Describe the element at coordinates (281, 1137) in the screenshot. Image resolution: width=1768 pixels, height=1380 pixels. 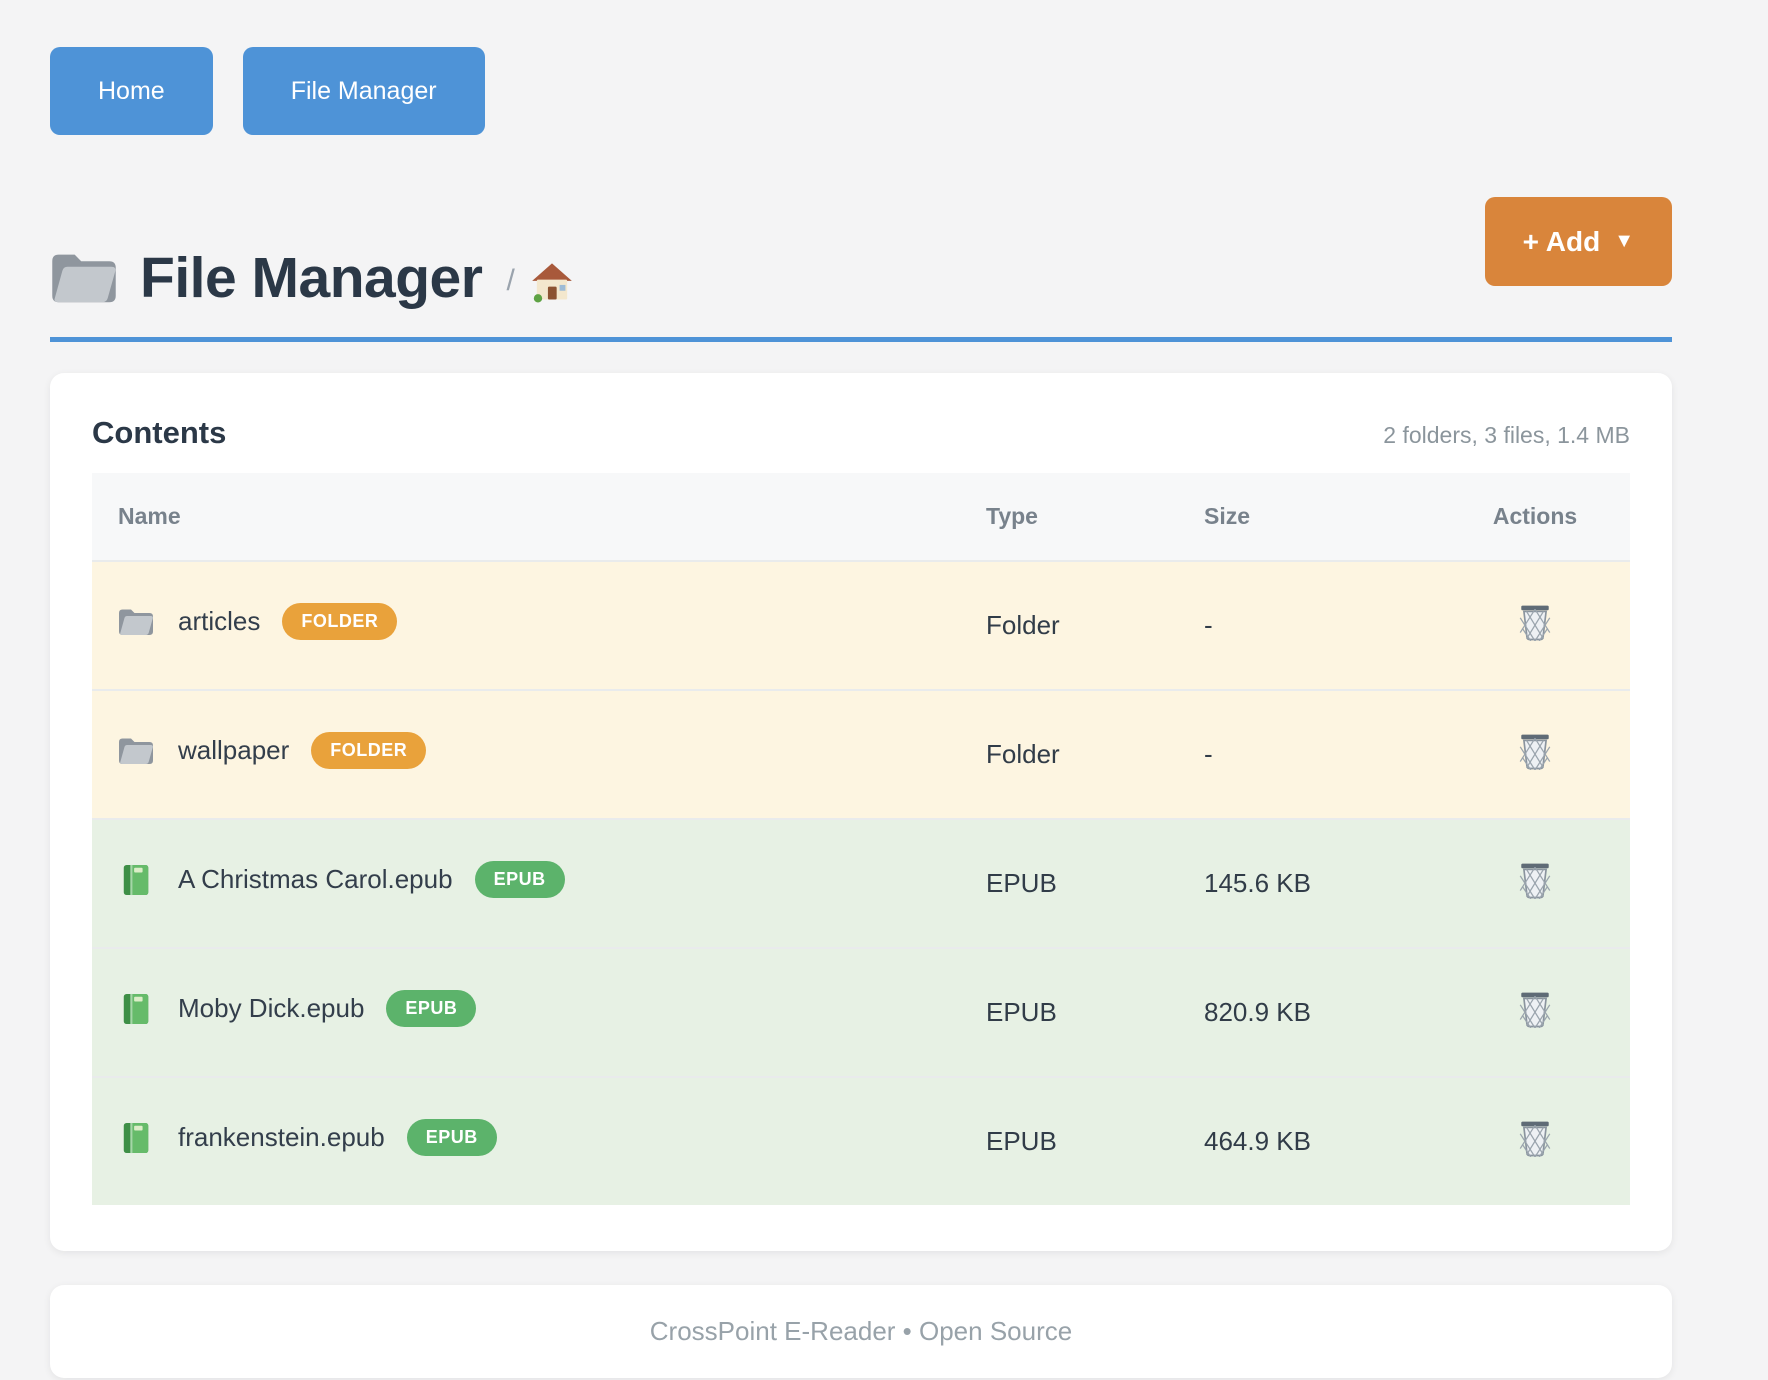
I see `file-name: frankenstein.epub` at that location.